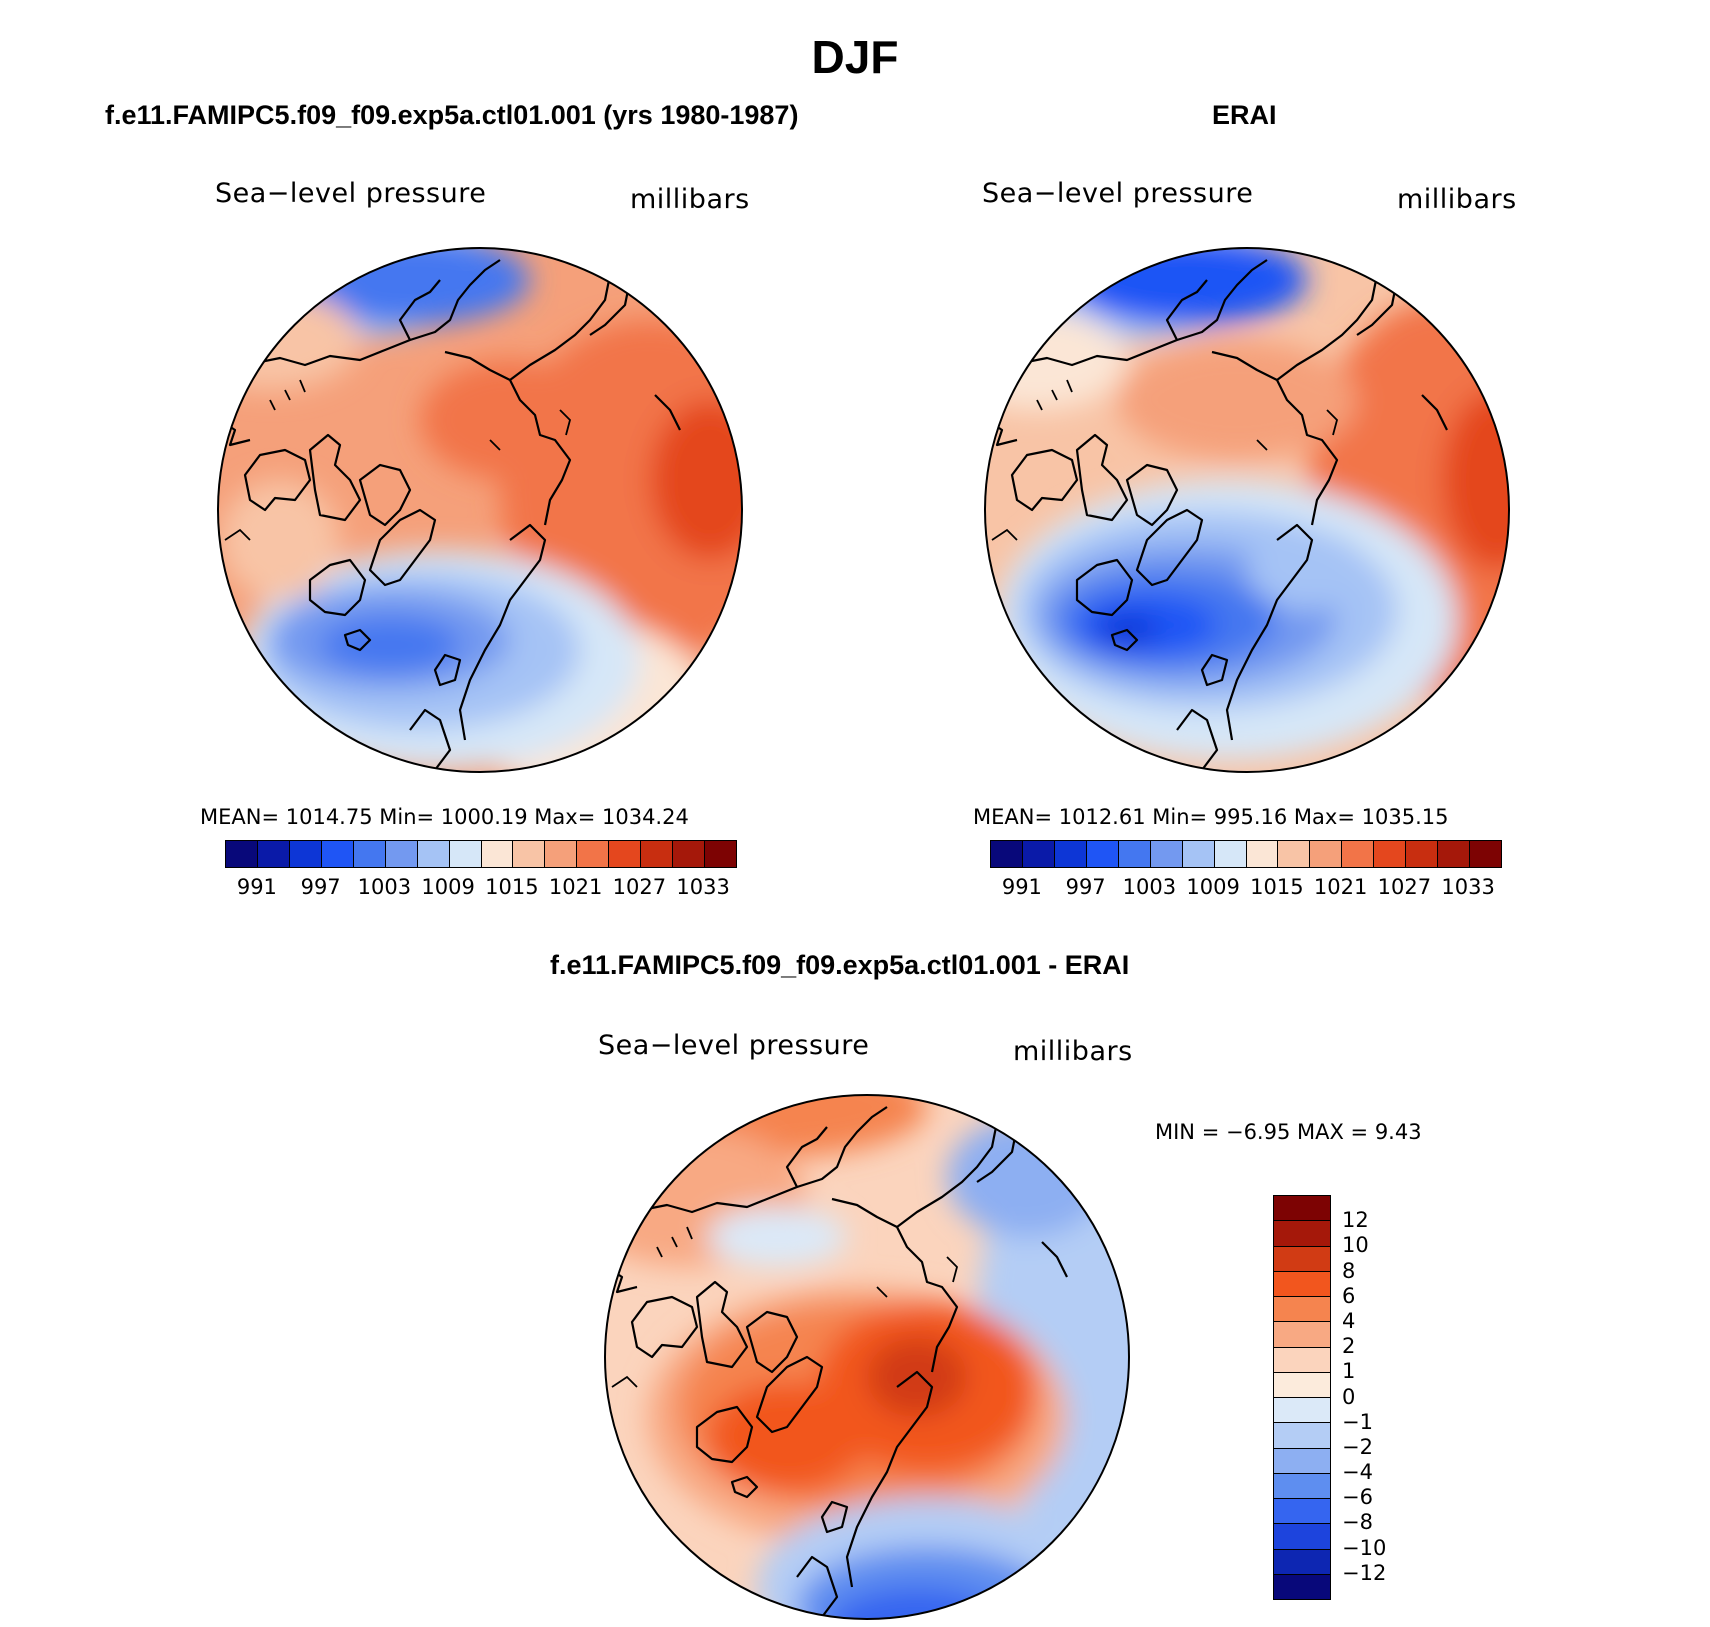 The image size is (1710, 1627). I want to click on model-variable-label: Sea−level pressure, so click(351, 193).